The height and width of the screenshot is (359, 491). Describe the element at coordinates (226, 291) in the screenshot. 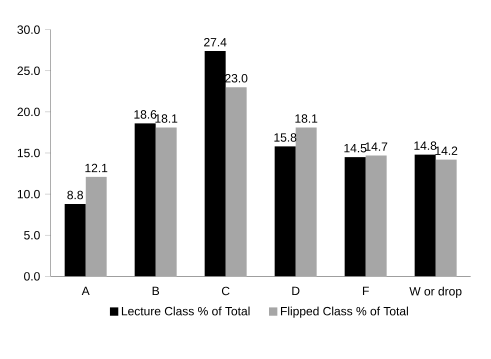

I see `x-tick-label: C` at that location.